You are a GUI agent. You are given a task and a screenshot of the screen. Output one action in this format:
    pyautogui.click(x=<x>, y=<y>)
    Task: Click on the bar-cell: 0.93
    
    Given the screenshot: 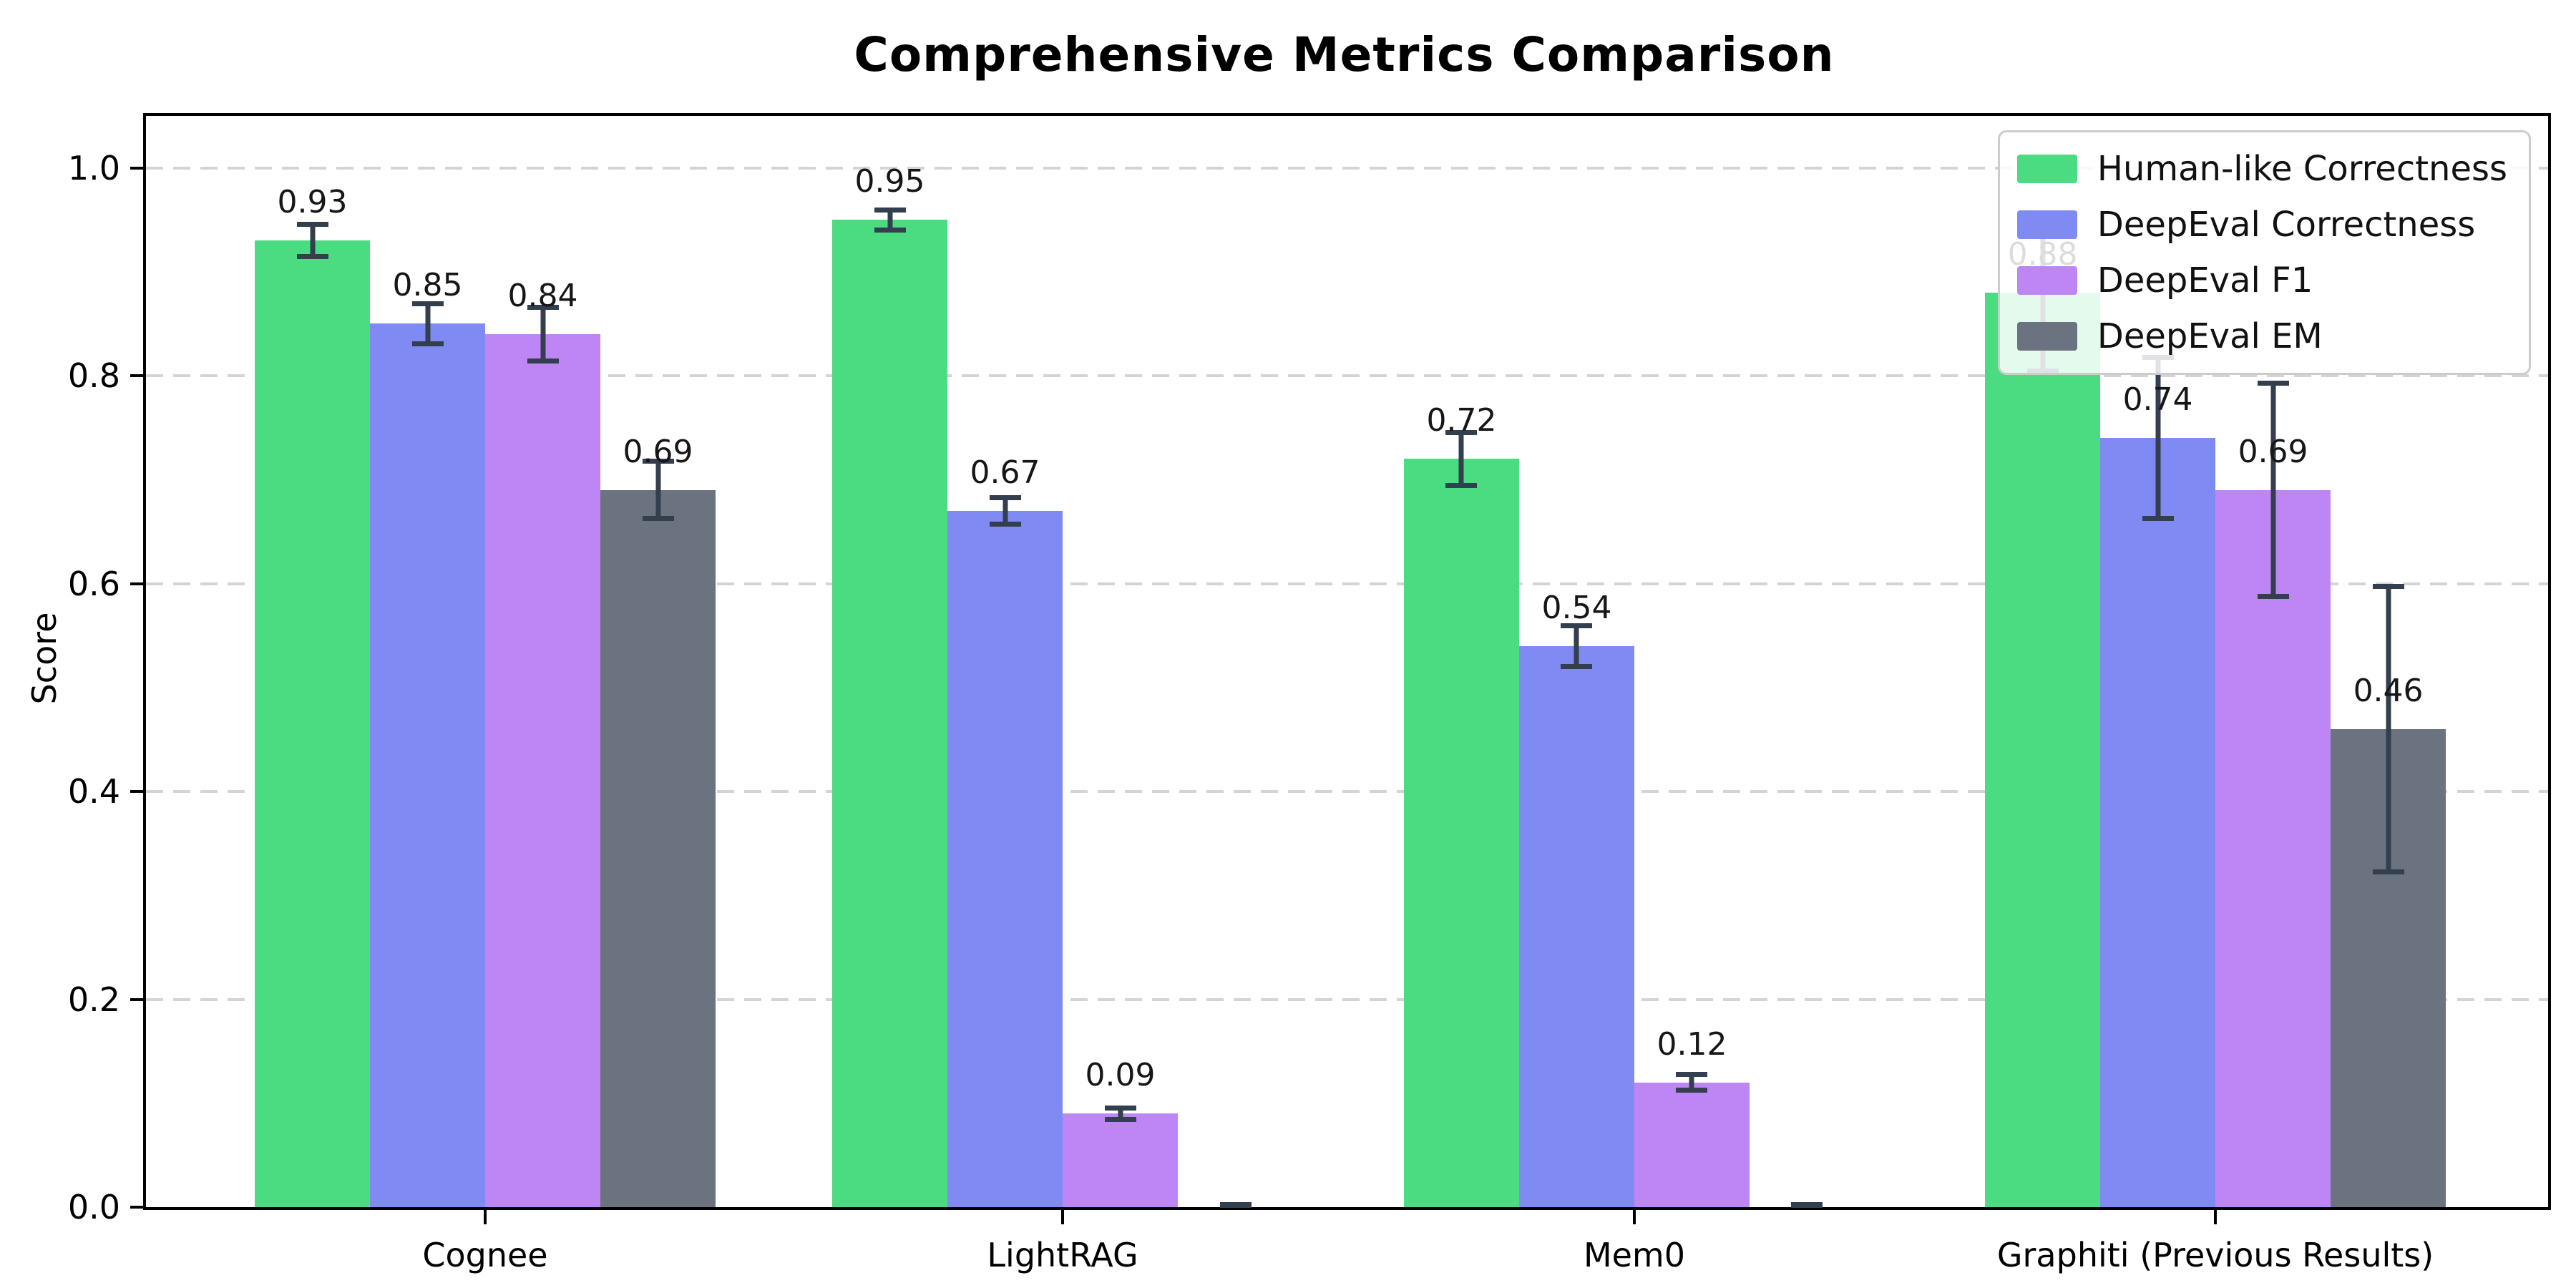 What is the action you would take?
    pyautogui.click(x=312, y=661)
    